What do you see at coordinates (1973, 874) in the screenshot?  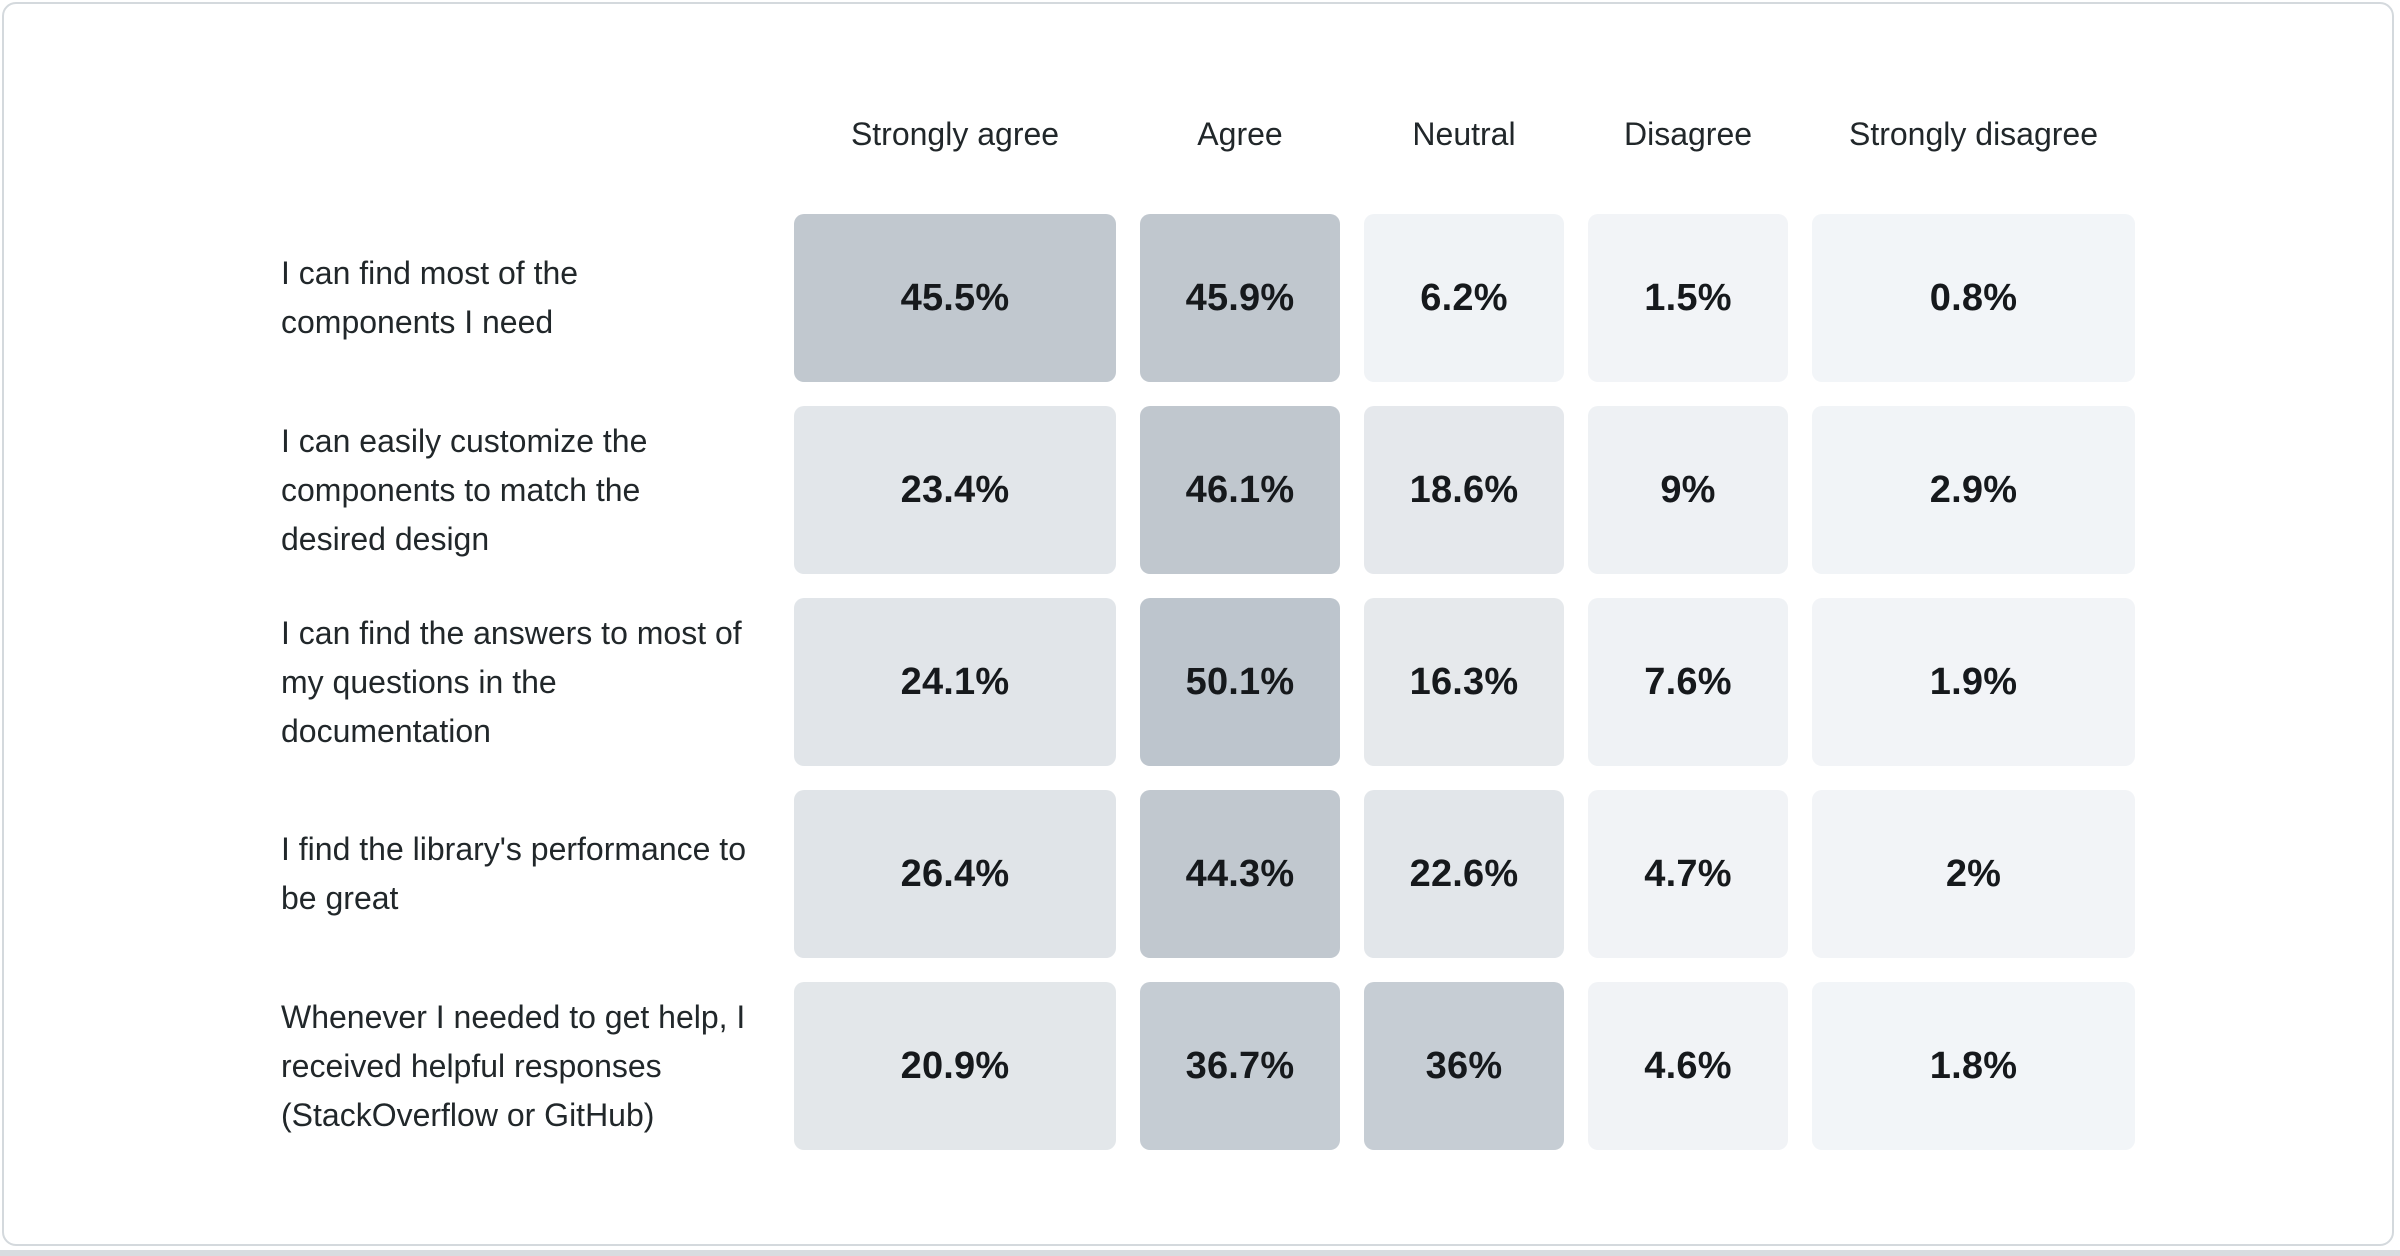 I see `heatmap-cell: 2%` at bounding box center [1973, 874].